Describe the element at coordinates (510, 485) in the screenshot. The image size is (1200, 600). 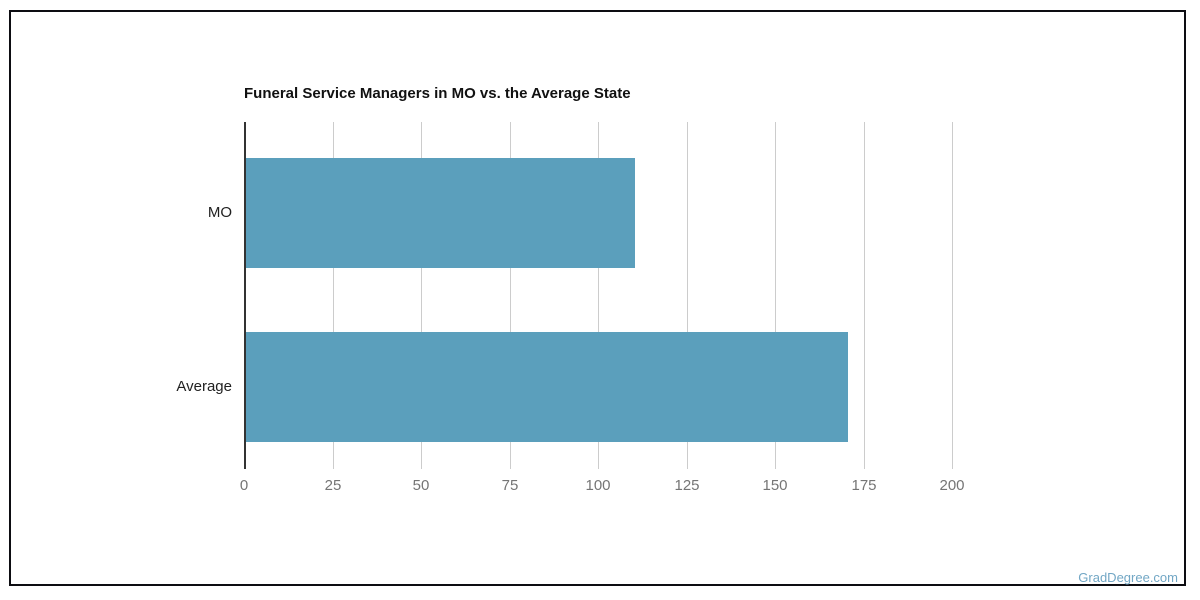
I see `x-tick-label-75: 75` at that location.